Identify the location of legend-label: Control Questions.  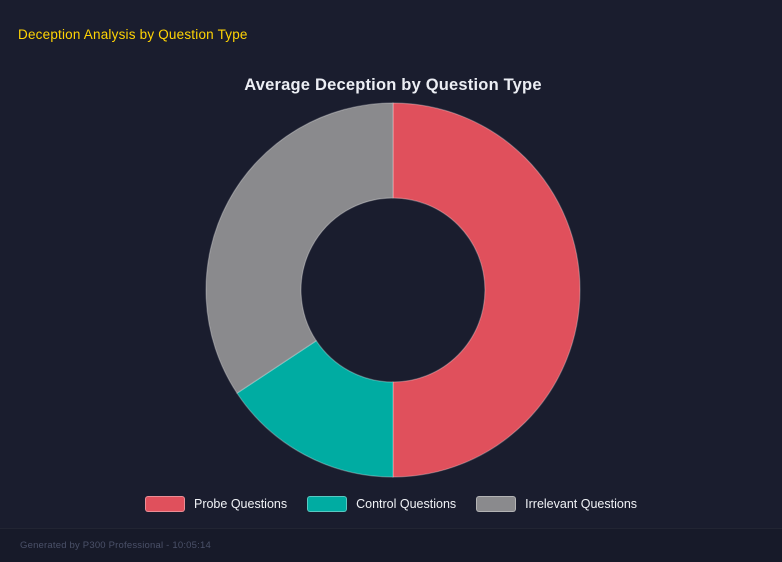
(406, 504).